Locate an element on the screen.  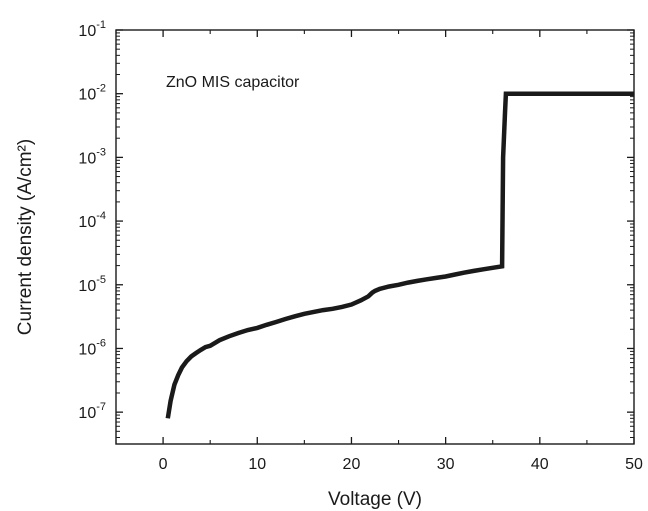
y-tick-exponent: -5 is located at coordinates (101, 280).